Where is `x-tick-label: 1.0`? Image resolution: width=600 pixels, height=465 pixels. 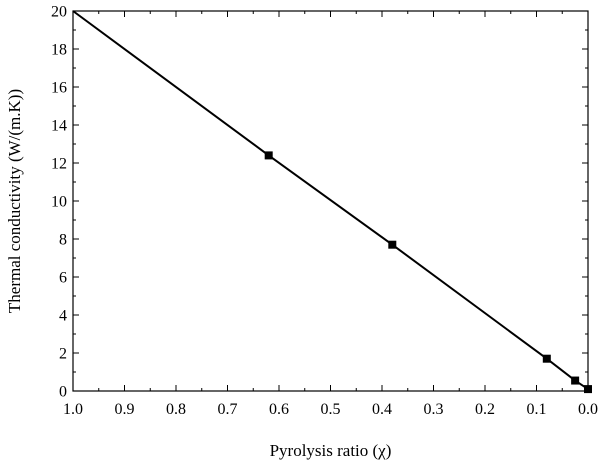 x-tick-label: 1.0 is located at coordinates (73, 409).